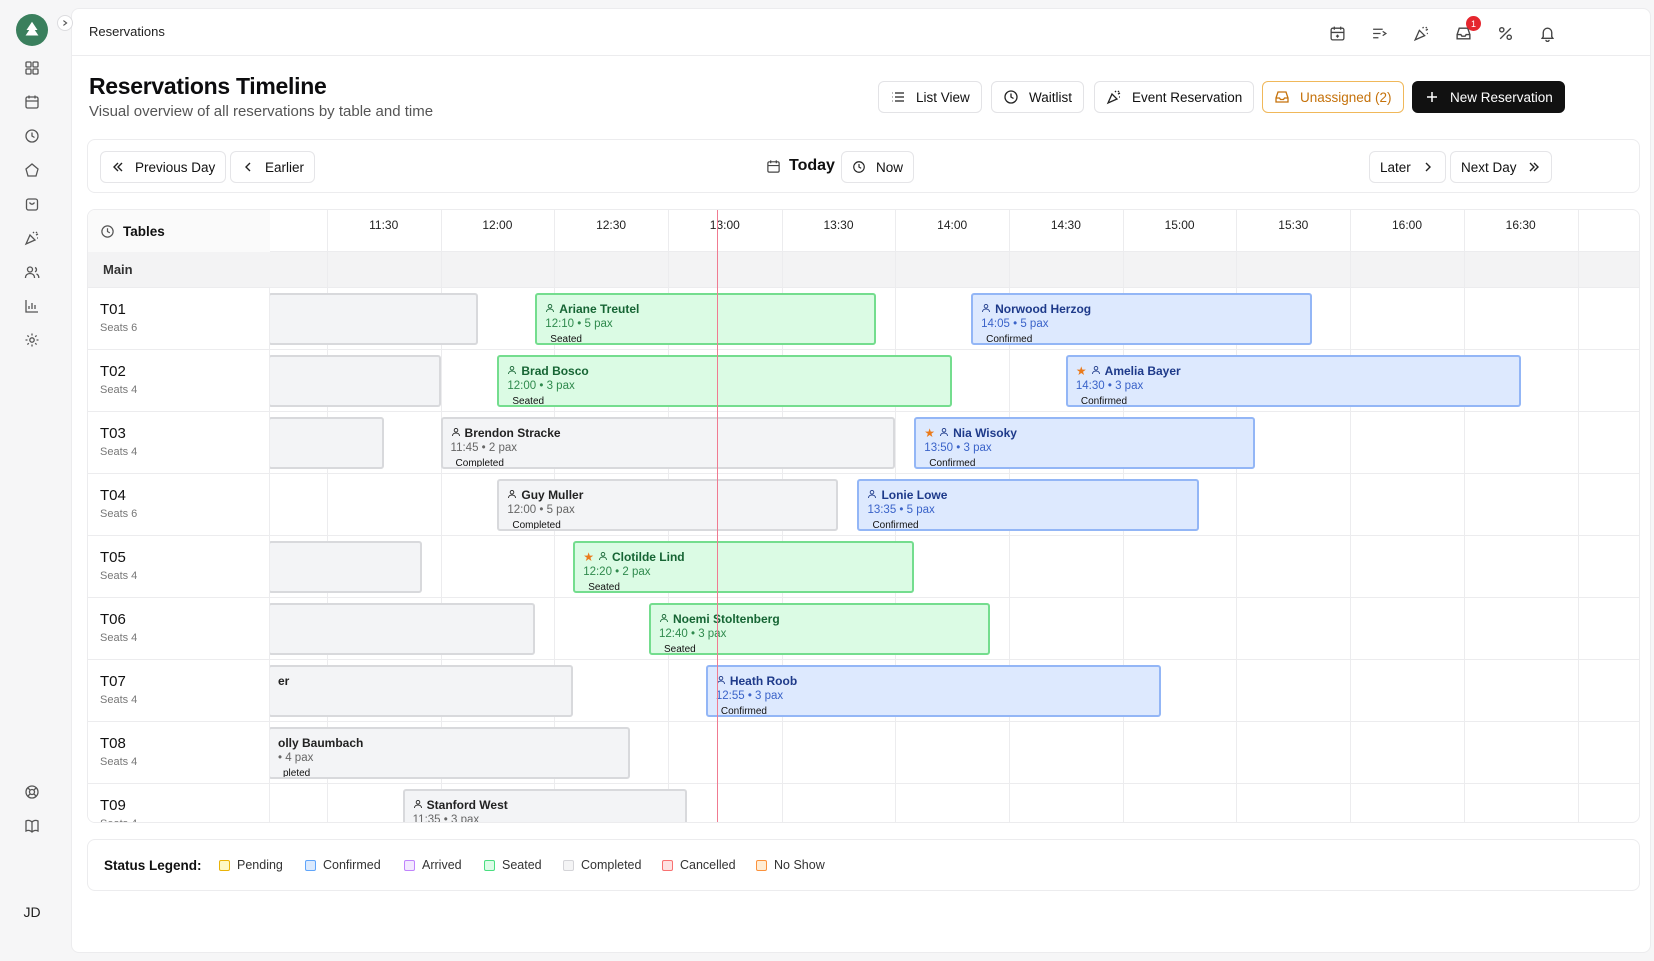  What do you see at coordinates (179, 442) in the screenshot?
I see `table-label: T03 Seats 4` at bounding box center [179, 442].